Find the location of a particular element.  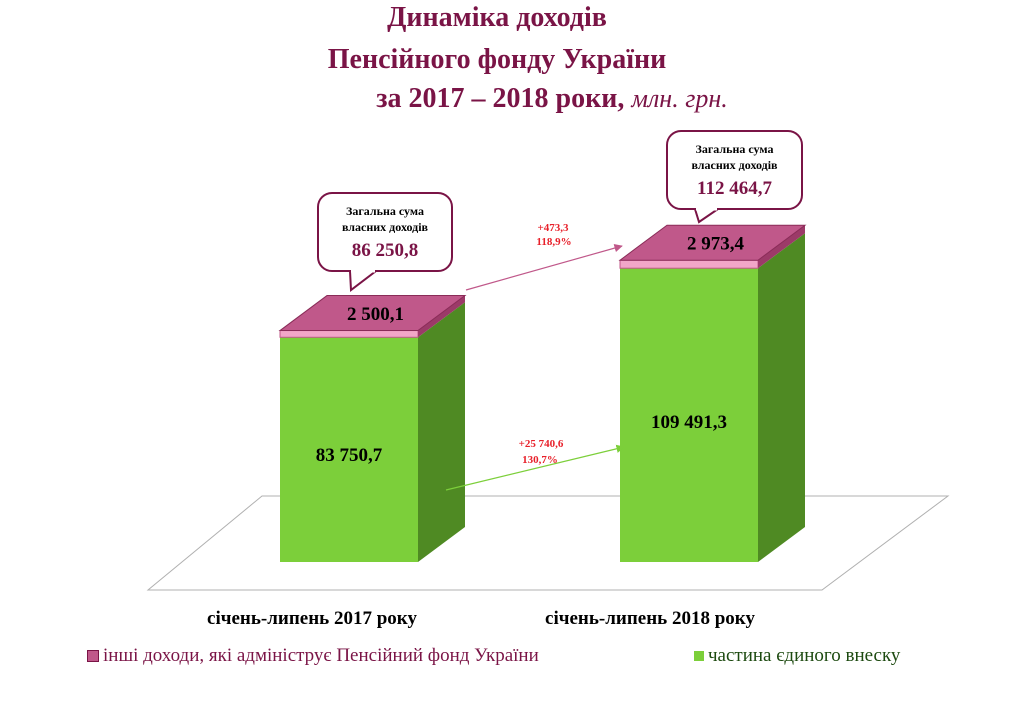

legend-label-single-contribution: частина єдиного внеску is located at coordinates (804, 655).